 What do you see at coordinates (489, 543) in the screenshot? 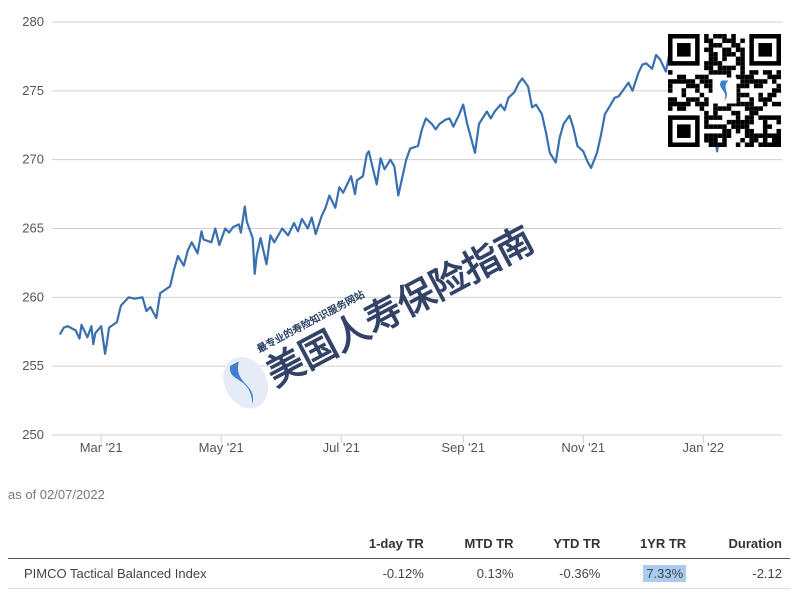
I see `column-header-mtd: MTD TR` at bounding box center [489, 543].